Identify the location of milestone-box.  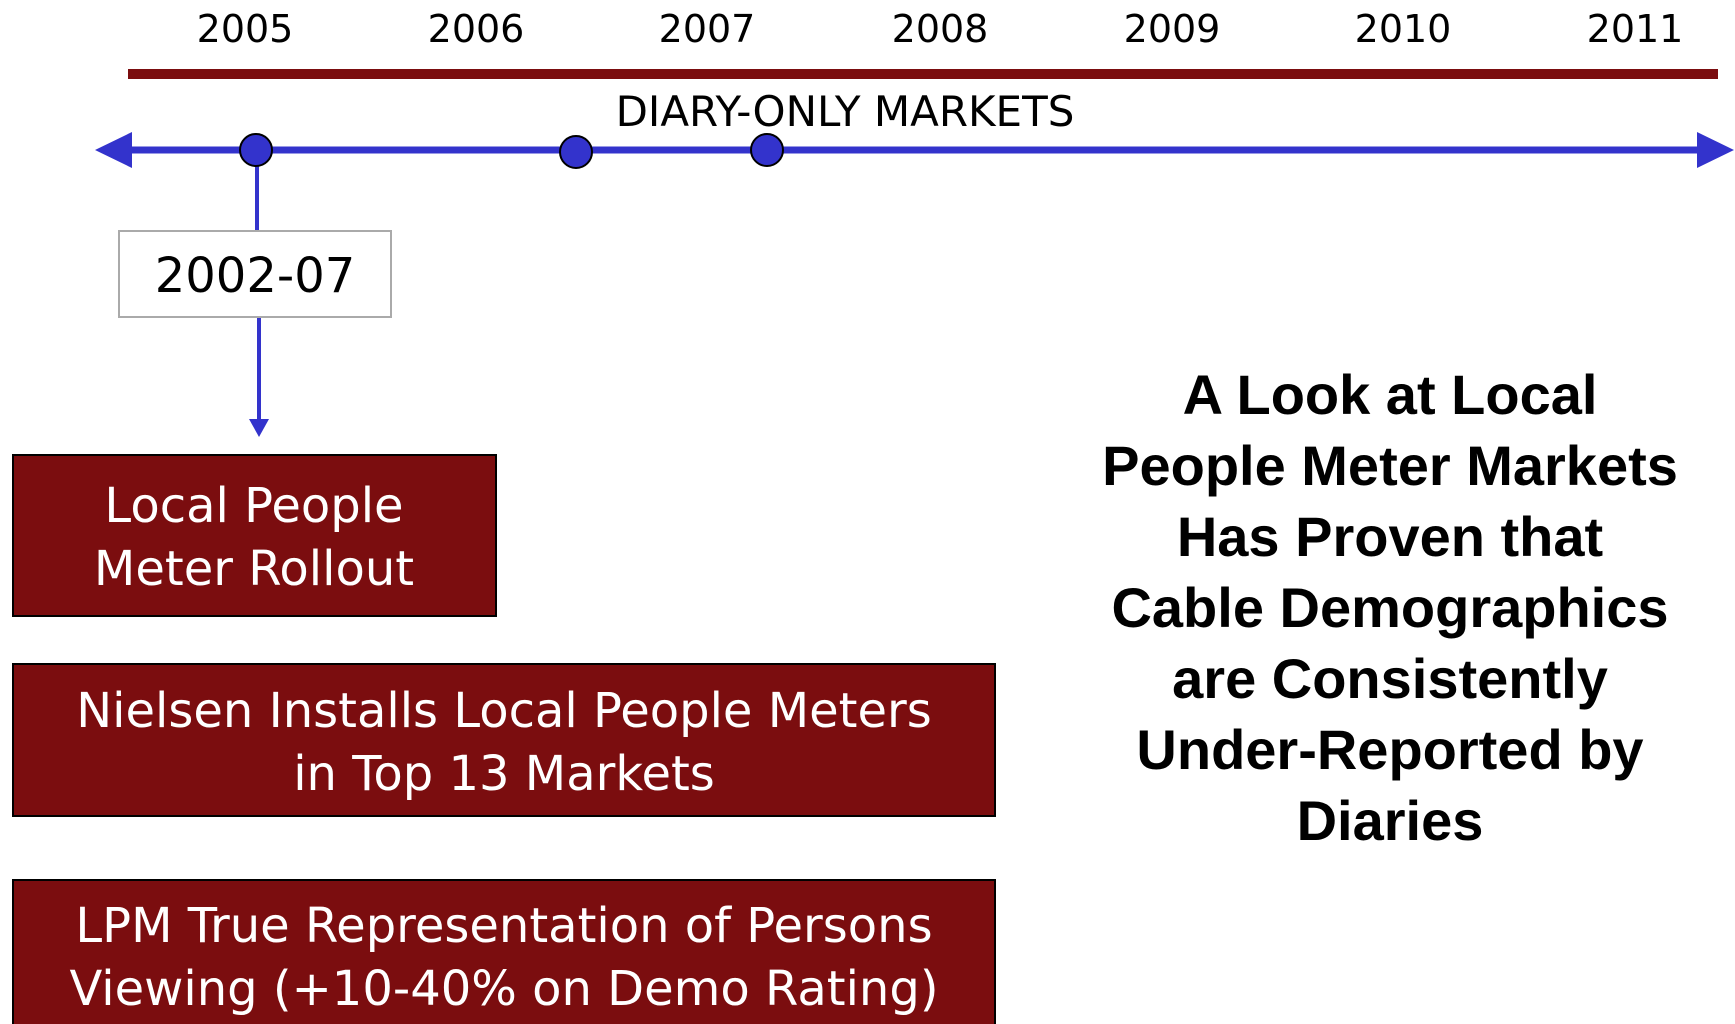
(255, 274).